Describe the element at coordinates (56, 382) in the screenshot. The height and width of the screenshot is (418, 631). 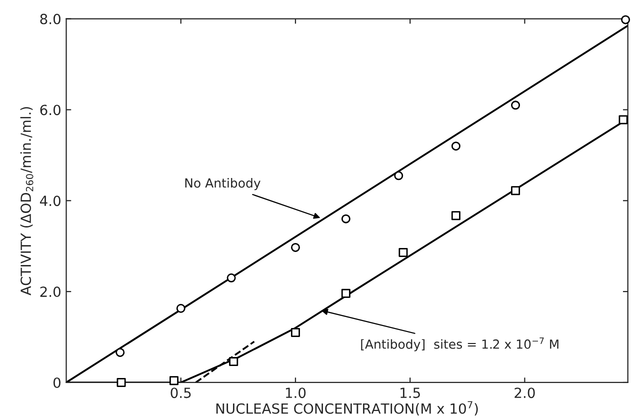
I see `y-tick-label: 0` at that location.